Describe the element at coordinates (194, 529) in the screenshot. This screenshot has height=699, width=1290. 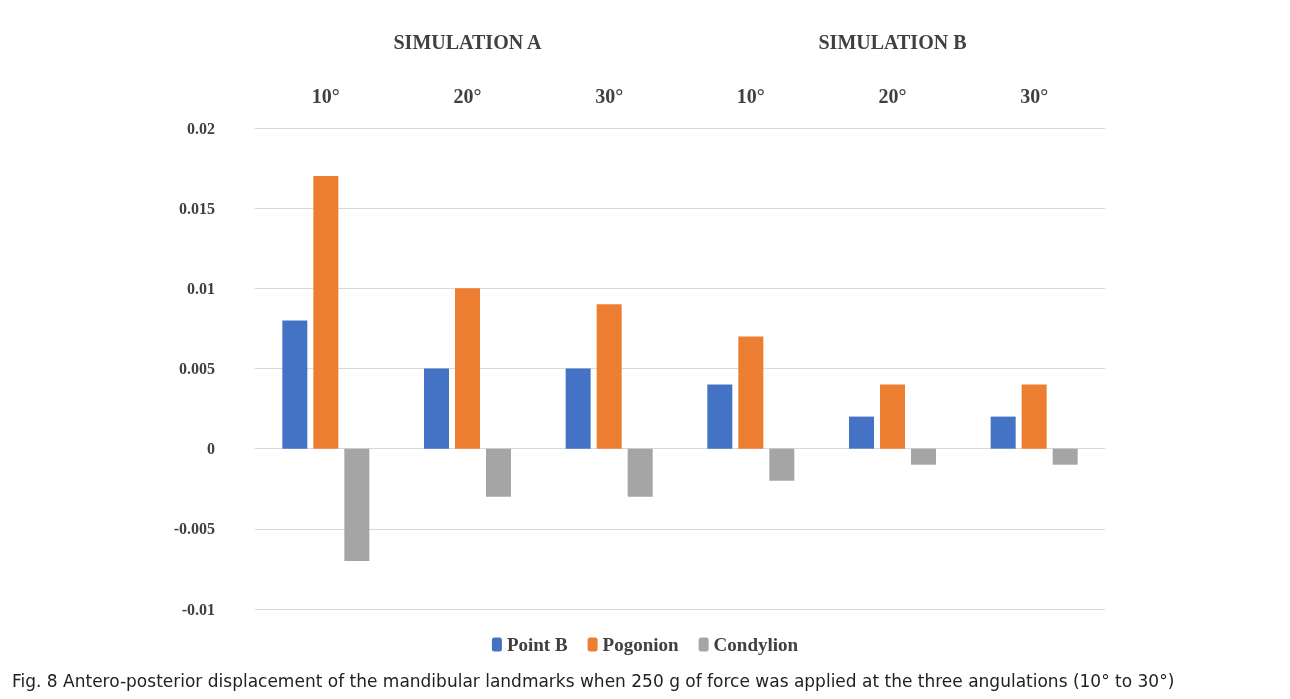
I see `y-tick-label: -0.005` at that location.